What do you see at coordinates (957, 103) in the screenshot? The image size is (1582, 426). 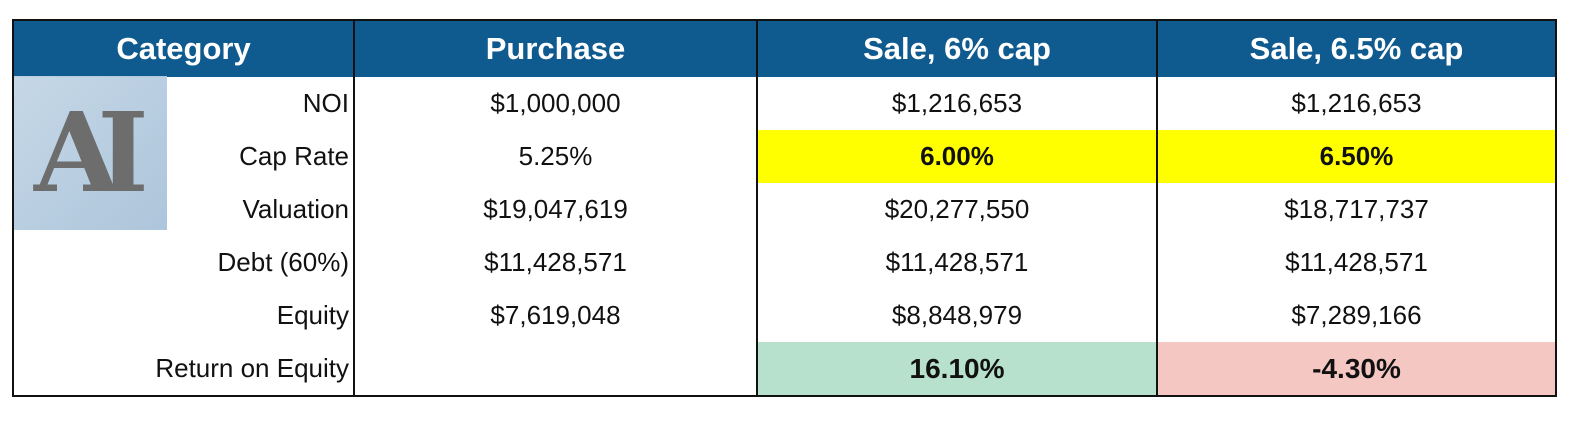 I see `sale6-cell: $1,216,653` at bounding box center [957, 103].